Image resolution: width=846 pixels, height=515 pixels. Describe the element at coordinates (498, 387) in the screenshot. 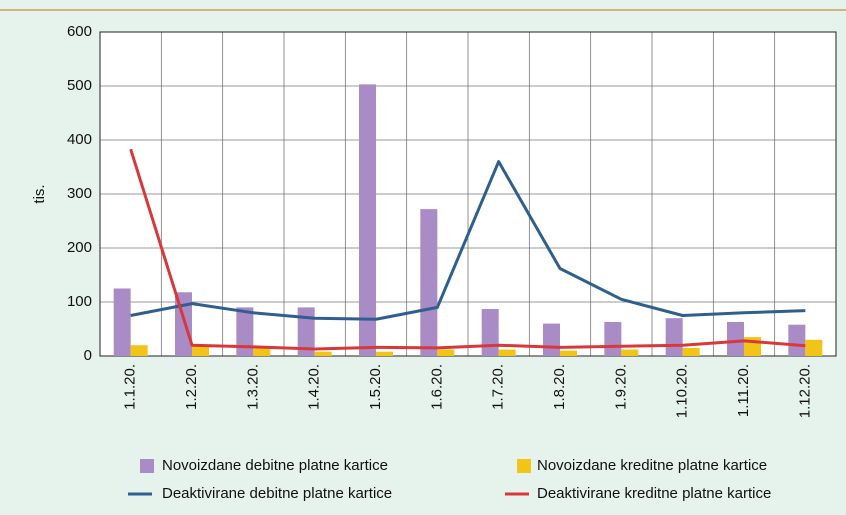

I see `x-tick-label: 1.7.20.` at that location.